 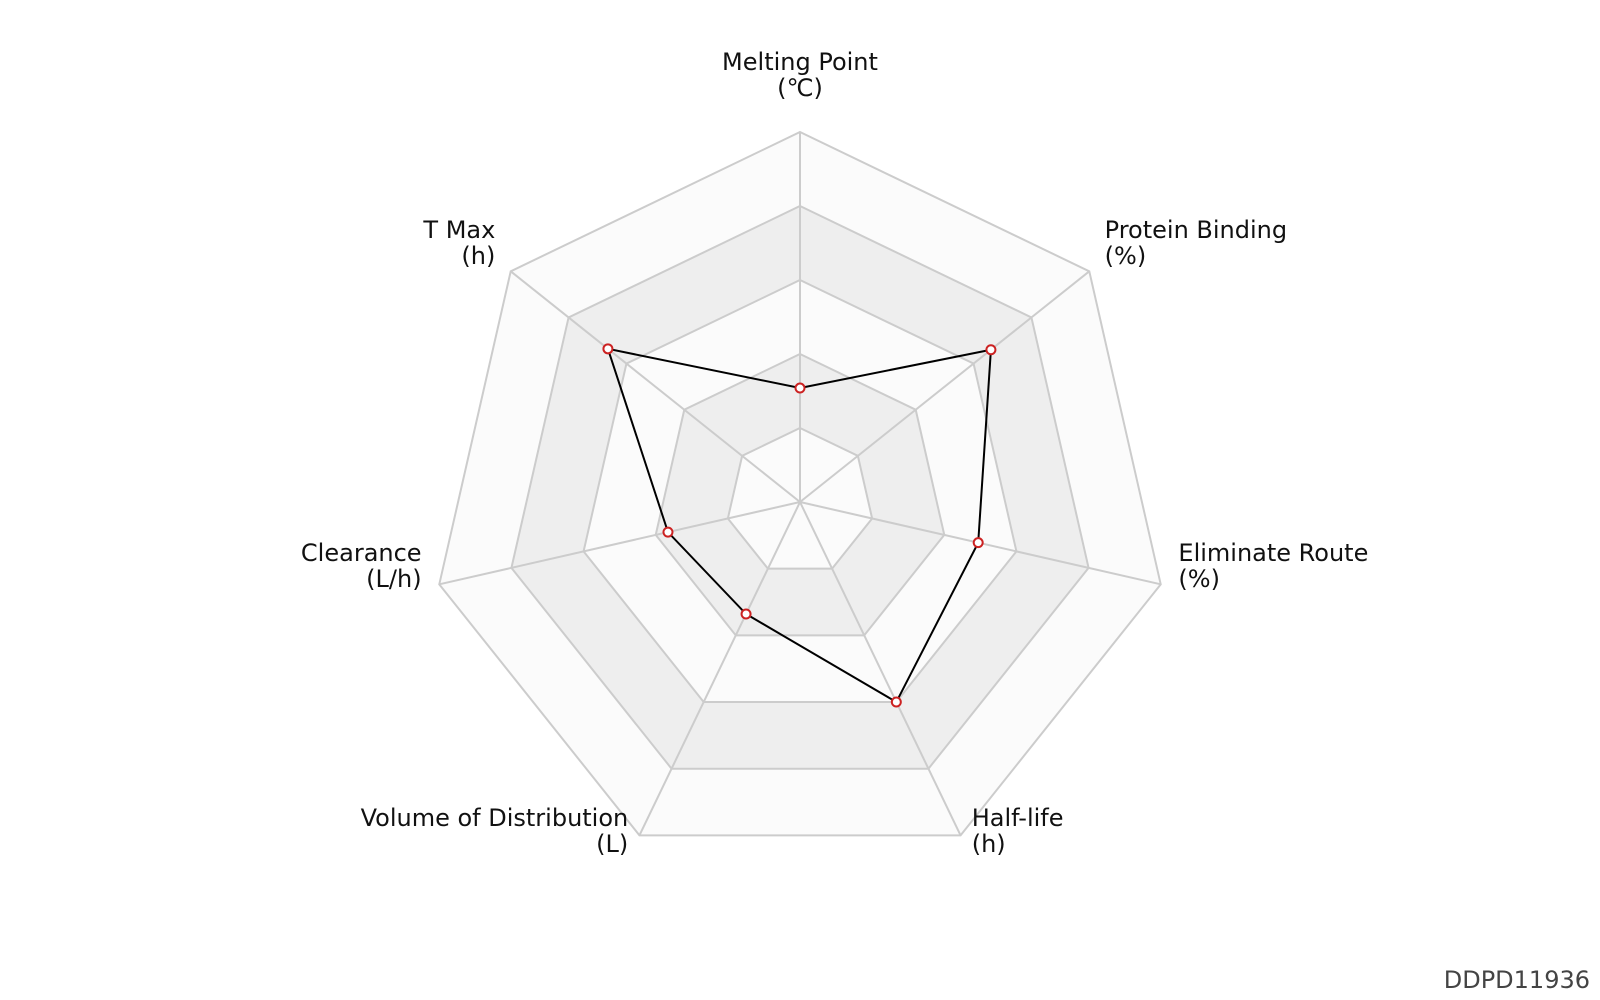 I want to click on axis-label-1: Melting Point (℃), so click(x=800, y=75).